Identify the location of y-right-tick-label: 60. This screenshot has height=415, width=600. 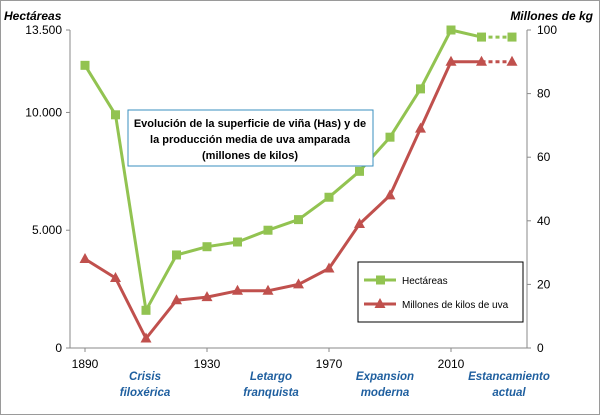
(544, 157).